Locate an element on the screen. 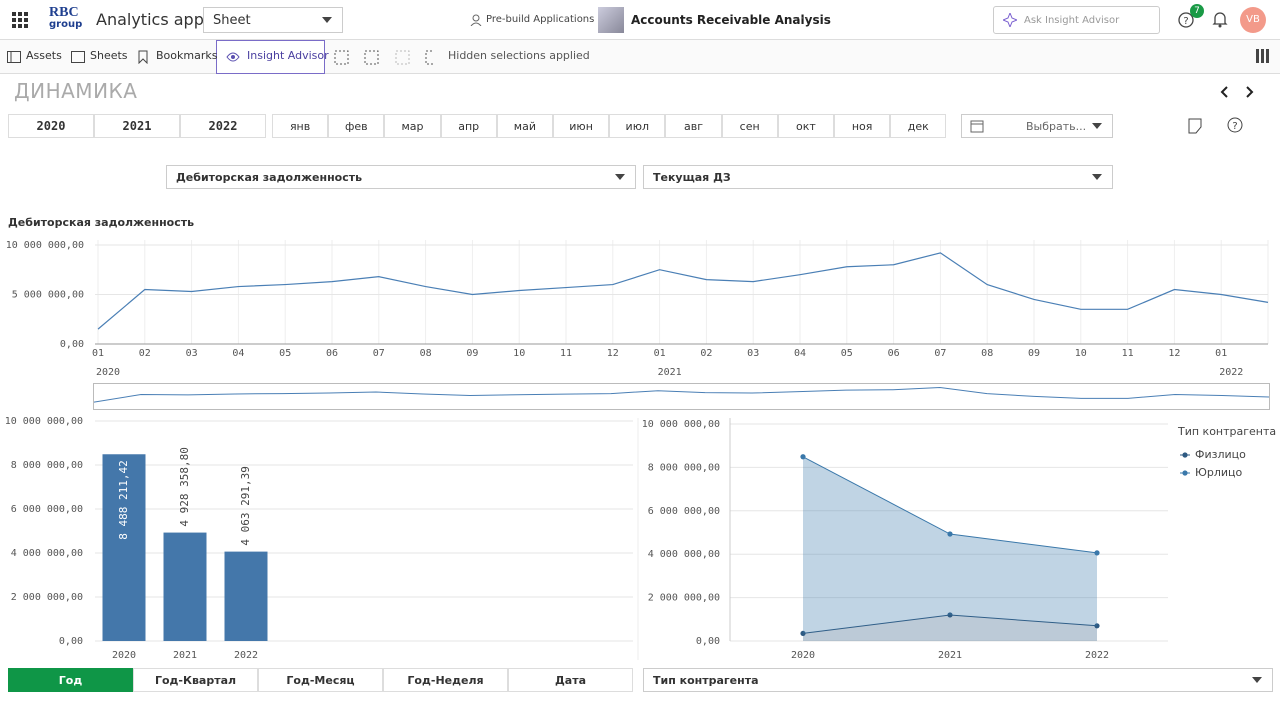 Image resolution: width=1280 pixels, height=720 pixels. counterparty-dropdown: Тип контрагента is located at coordinates (958, 680).